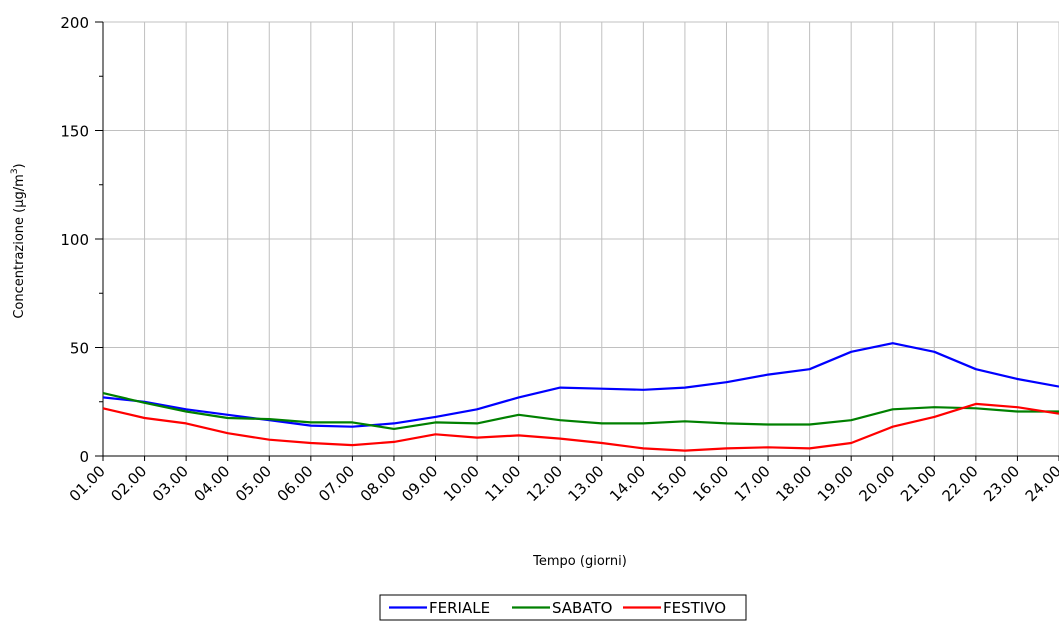  I want to click on legend: FERIALE SABATO FESTIVO, so click(563, 607).